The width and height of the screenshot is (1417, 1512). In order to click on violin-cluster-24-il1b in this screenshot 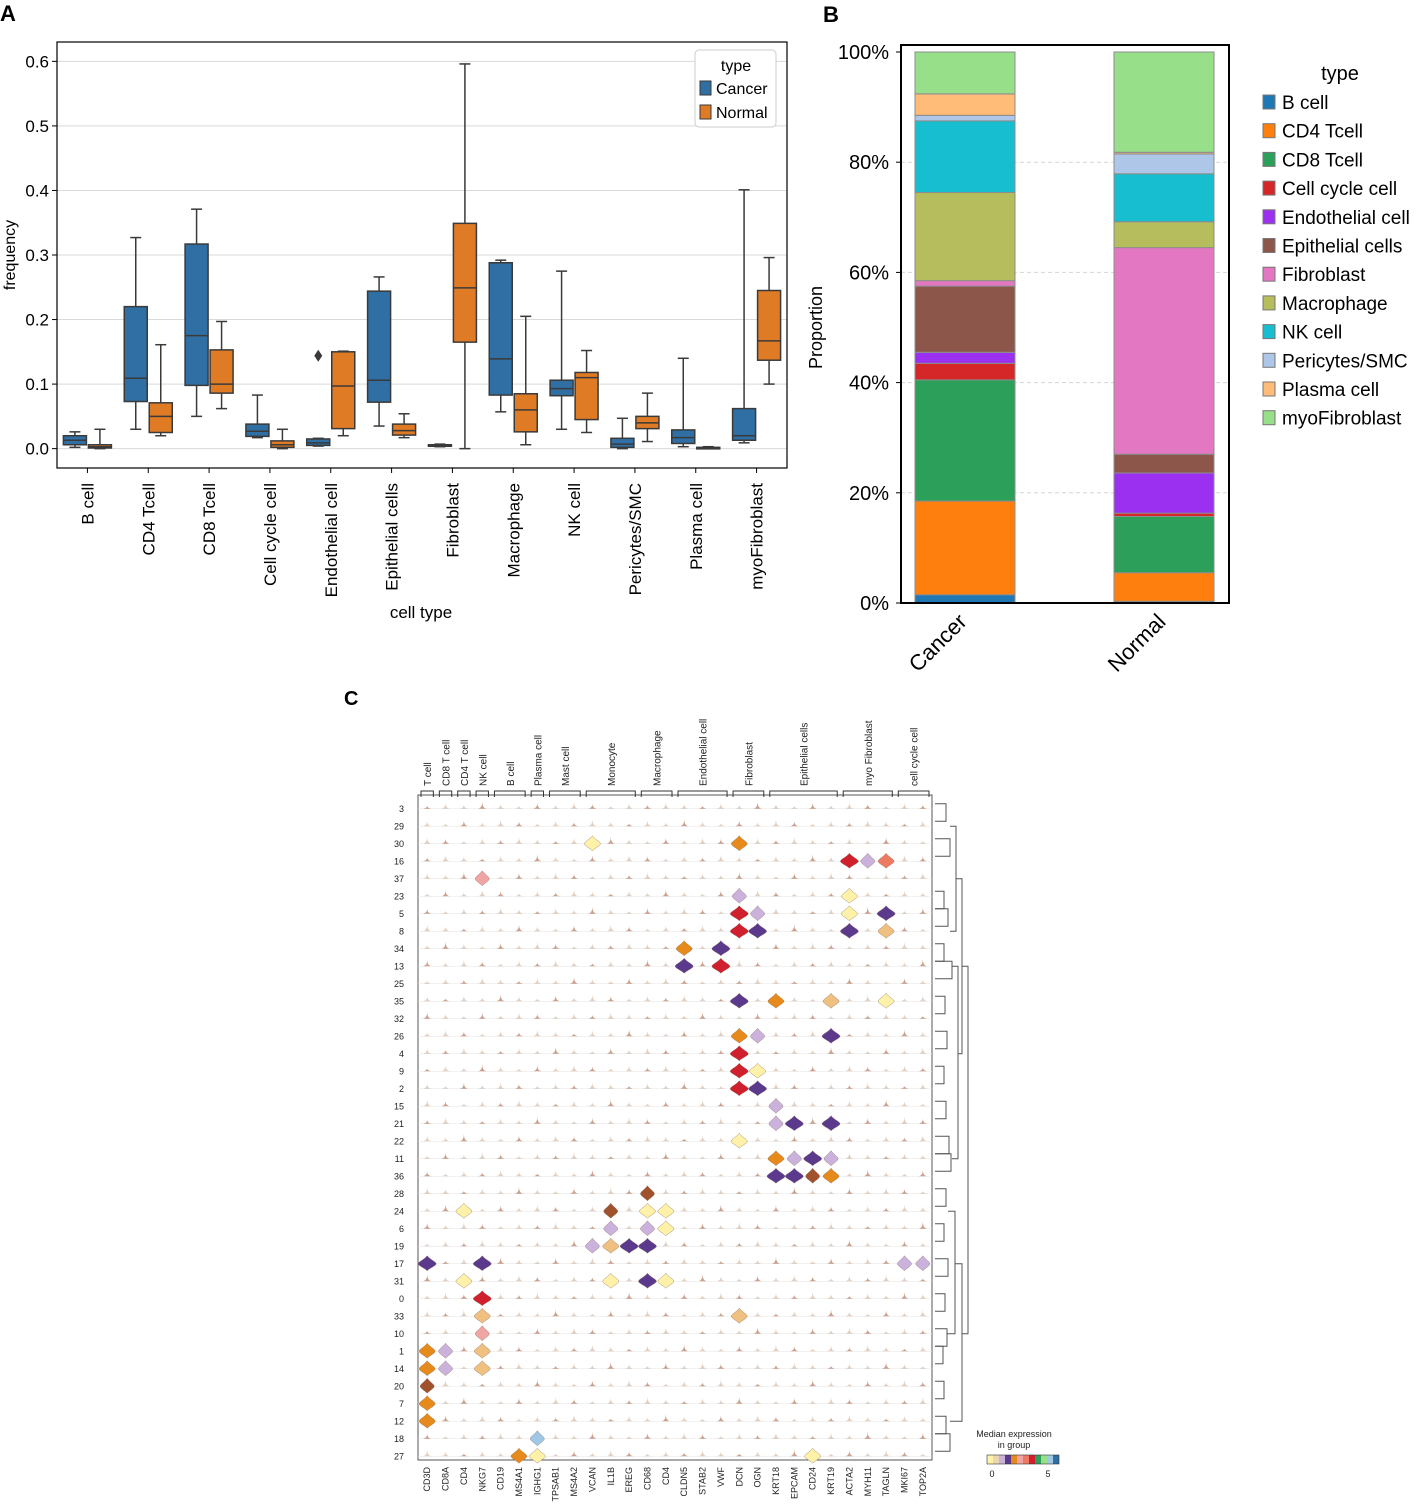, I will do `click(610, 1210)`.